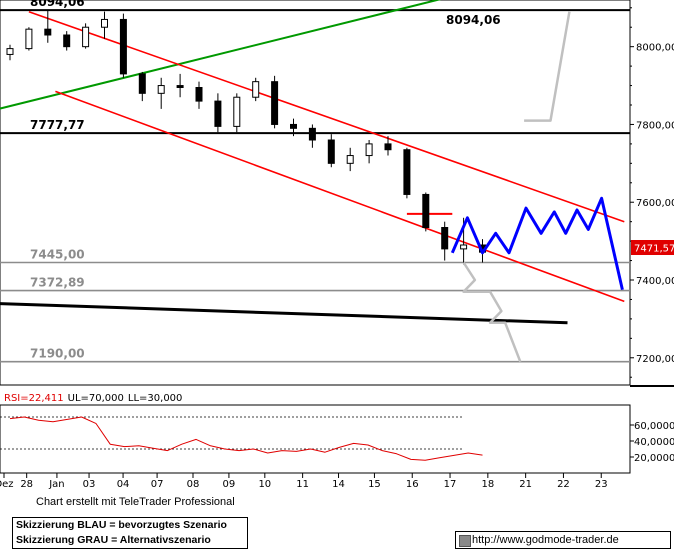  Describe the element at coordinates (547, 66) in the screenshot. I see `gray-scenario-upper` at that location.